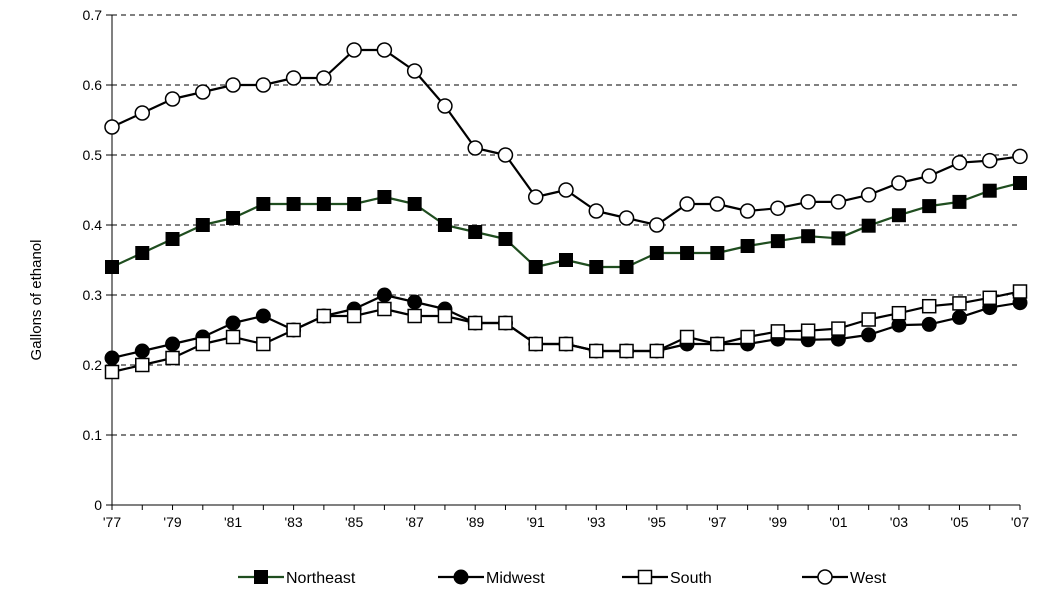 The width and height of the screenshot is (1037, 597). Describe the element at coordinates (93, 15) in the screenshot. I see `y-tick-label: 0.7` at that location.